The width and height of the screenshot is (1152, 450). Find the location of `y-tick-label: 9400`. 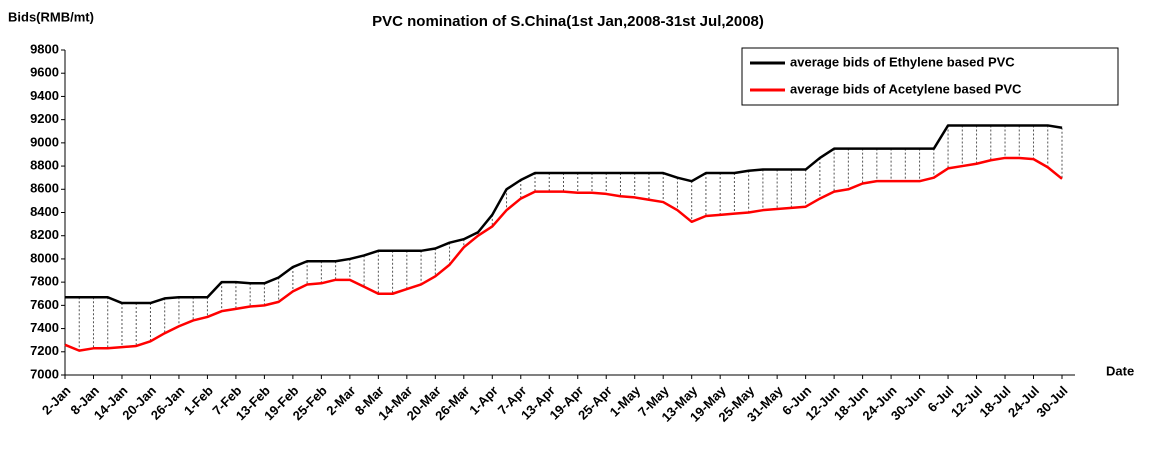

y-tick-label: 9400 is located at coordinates (44, 95).